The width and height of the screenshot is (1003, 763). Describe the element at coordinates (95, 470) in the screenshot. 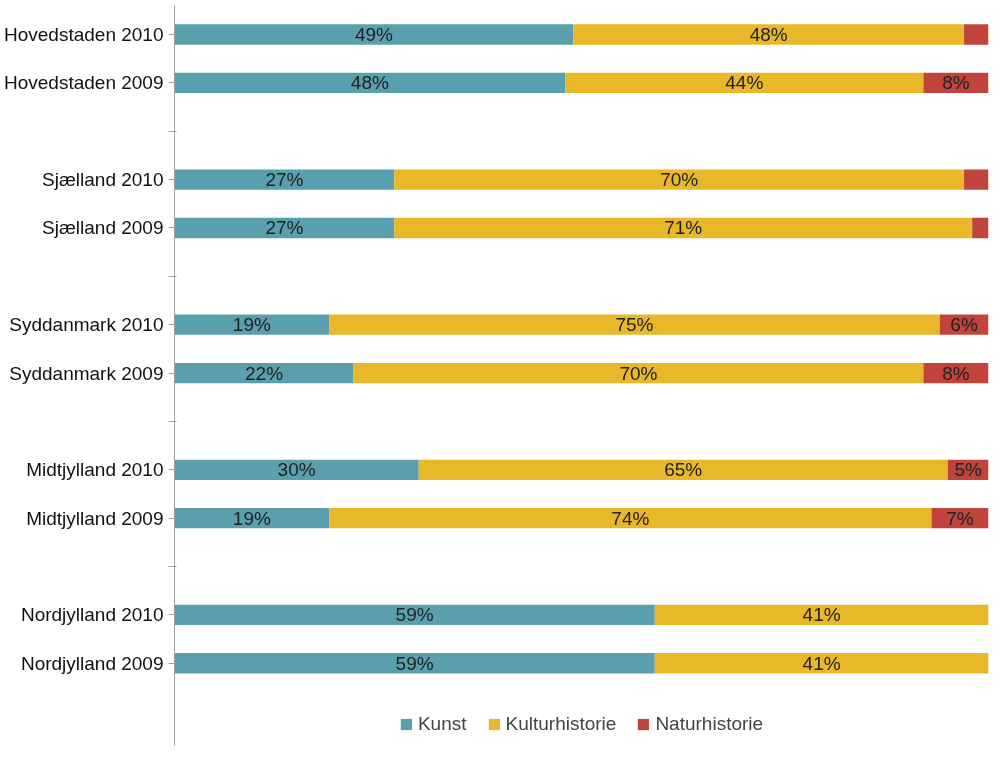

I see `y-tick-label: Midtjylland 2010` at that location.